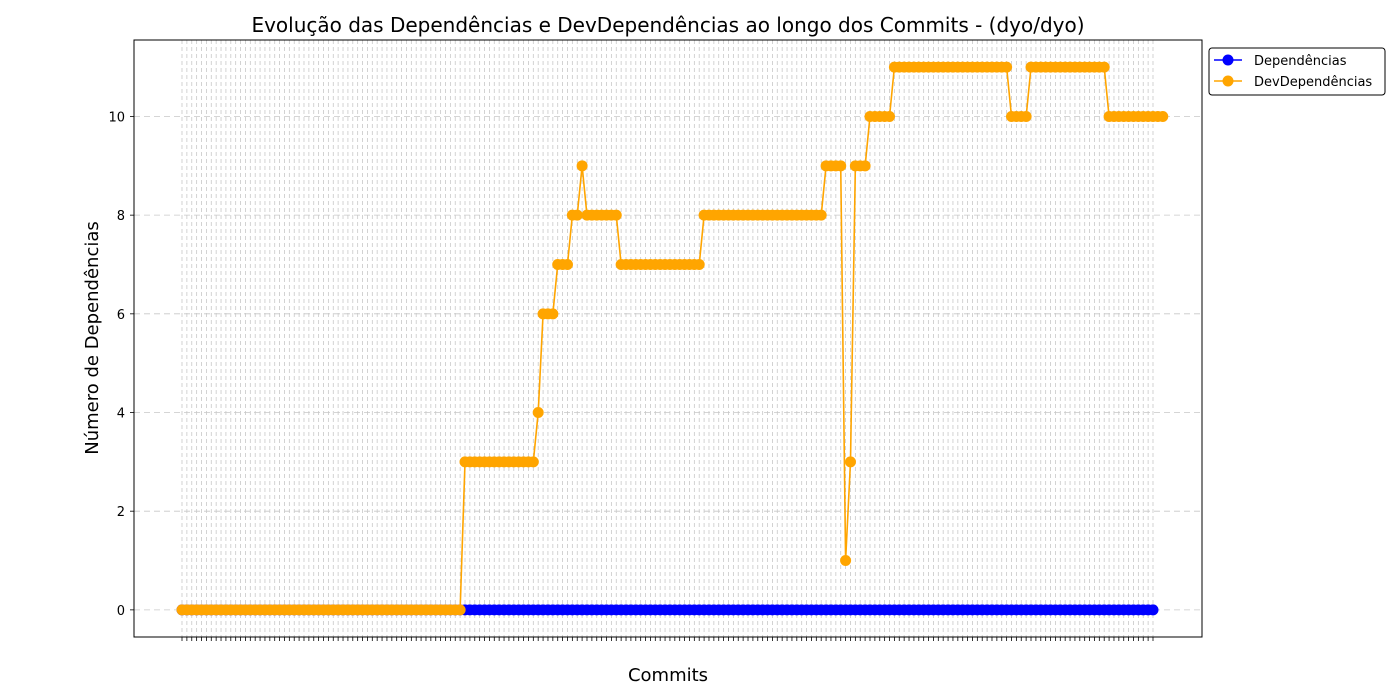  What do you see at coordinates (1228, 60) in the screenshot?
I see `legend-marker-dependencias` at bounding box center [1228, 60].